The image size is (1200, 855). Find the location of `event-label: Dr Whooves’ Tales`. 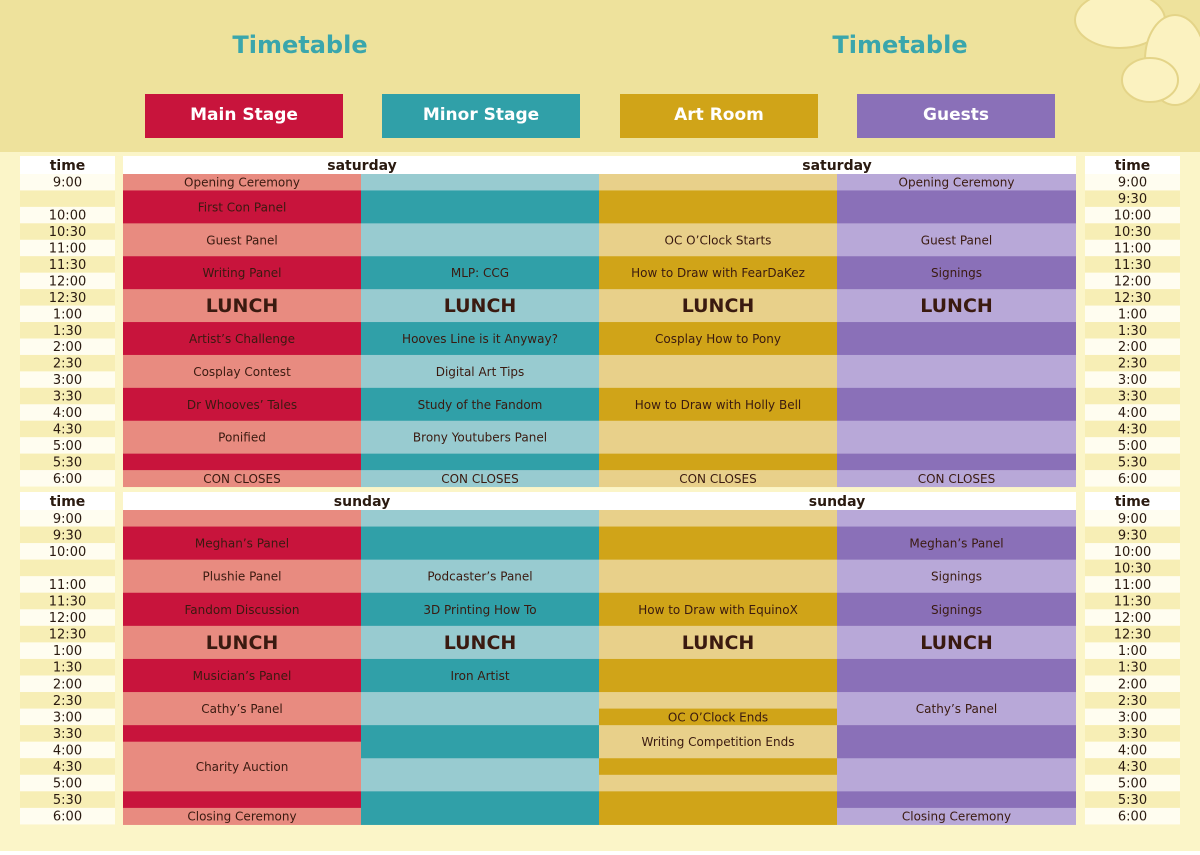

event-label: Dr Whooves’ Tales is located at coordinates (242, 405).